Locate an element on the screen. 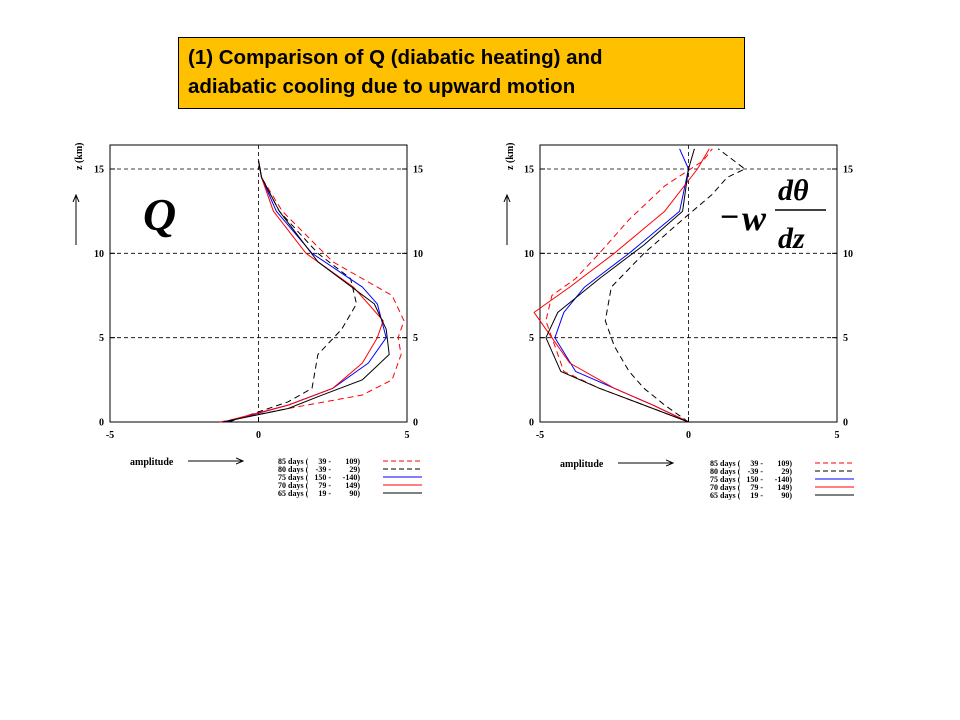 The image size is (960, 720). plot-frame is located at coordinates (258, 283).